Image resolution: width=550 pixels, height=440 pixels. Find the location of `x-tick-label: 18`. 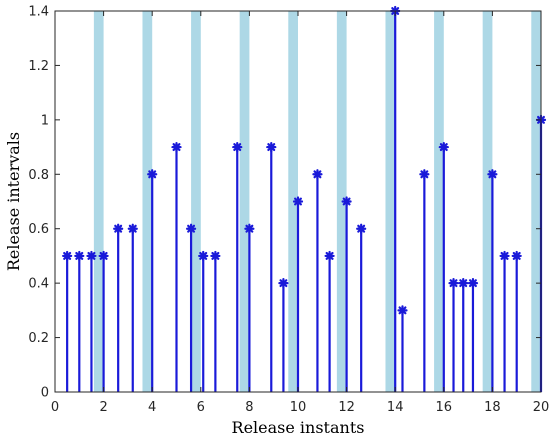

x-tick-label: 18 is located at coordinates (492, 407).